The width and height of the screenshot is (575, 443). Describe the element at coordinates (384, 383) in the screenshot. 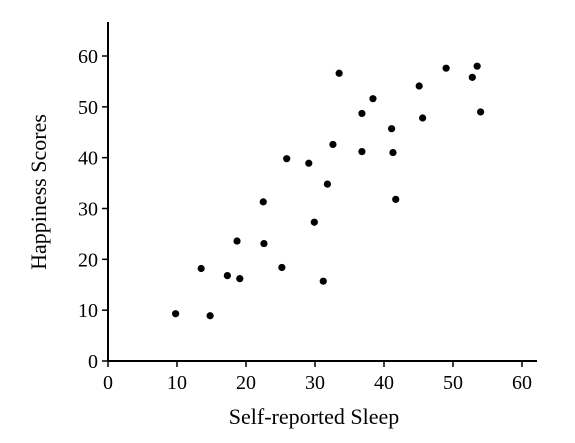

I see `x-tick-label: 40` at that location.